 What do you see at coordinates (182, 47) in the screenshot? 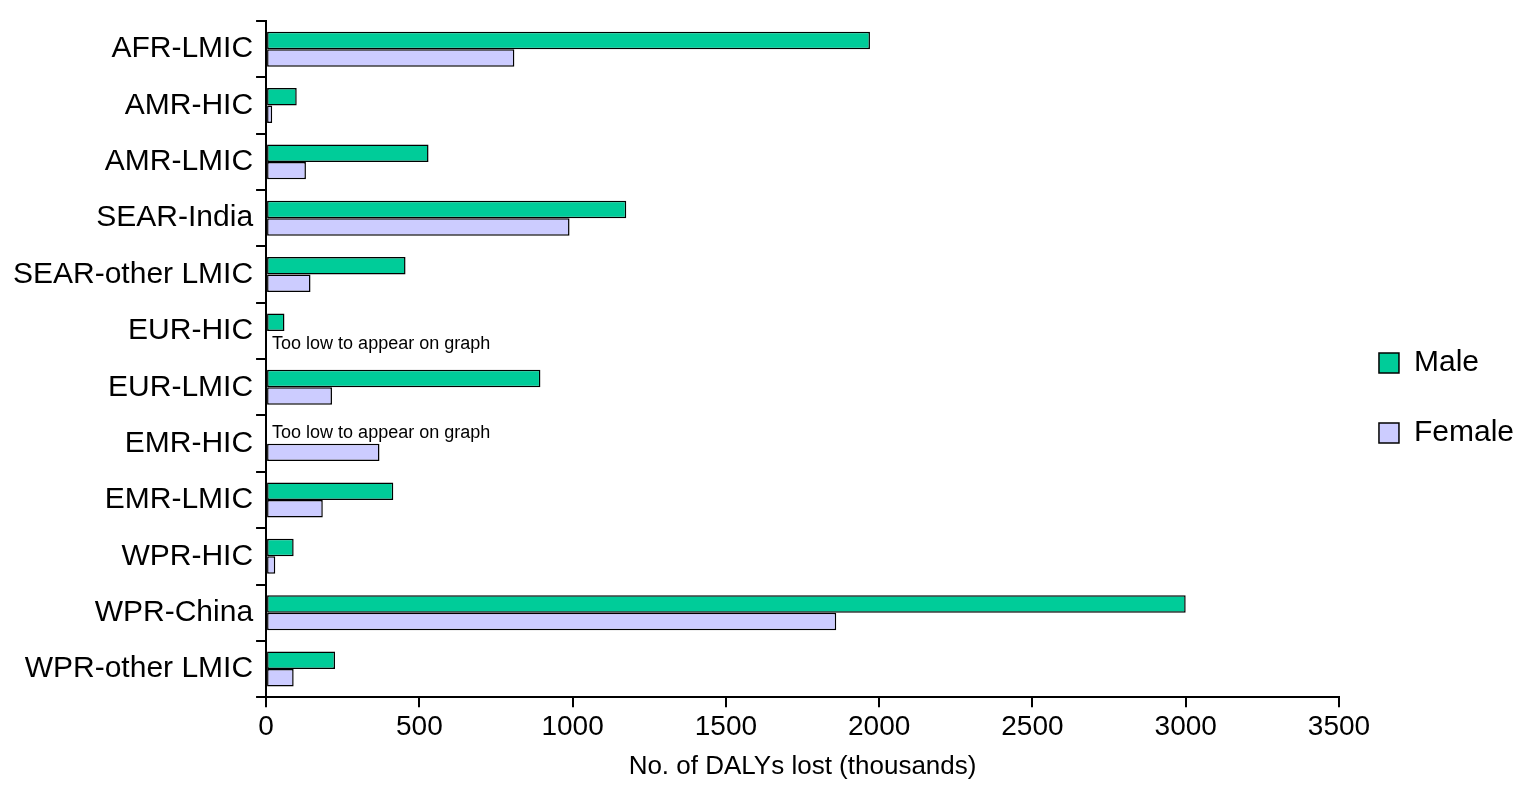
I see `y-tick-label: AFR-LMIC` at bounding box center [182, 47].